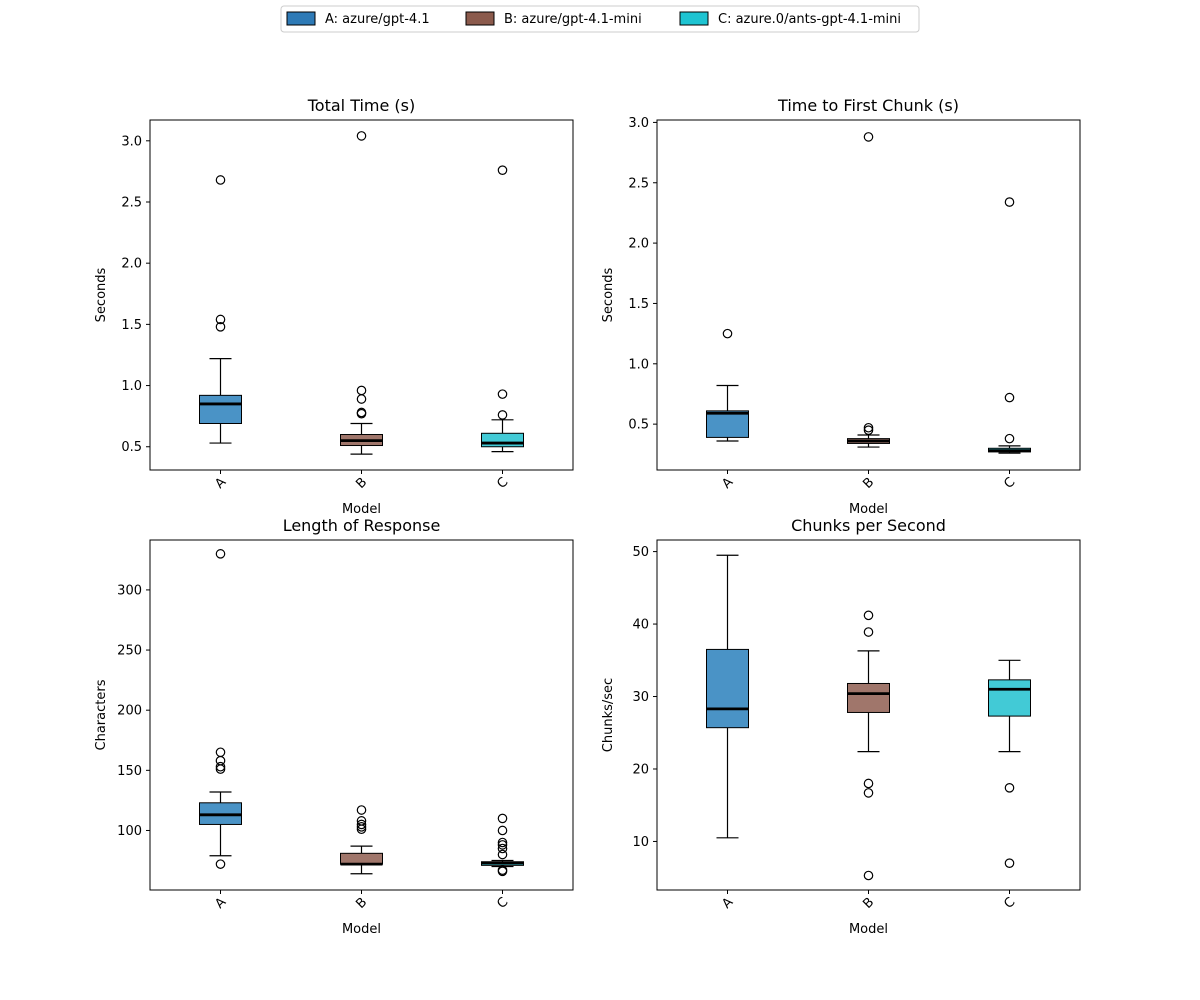 Image resolution: width=1200 pixels, height=1000 pixels. Describe the element at coordinates (361, 509) in the screenshot. I see `total-time-xlabel: Model` at that location.